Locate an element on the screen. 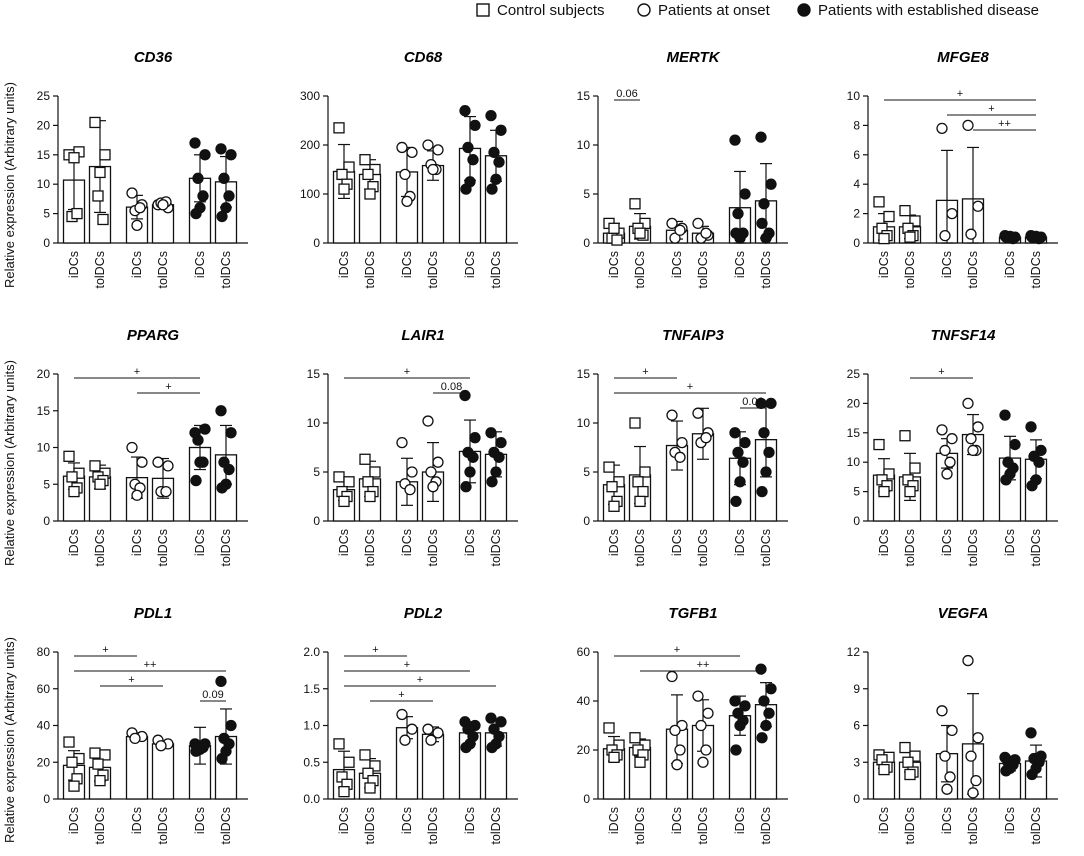  legend-square-marker is located at coordinates (483, 10).